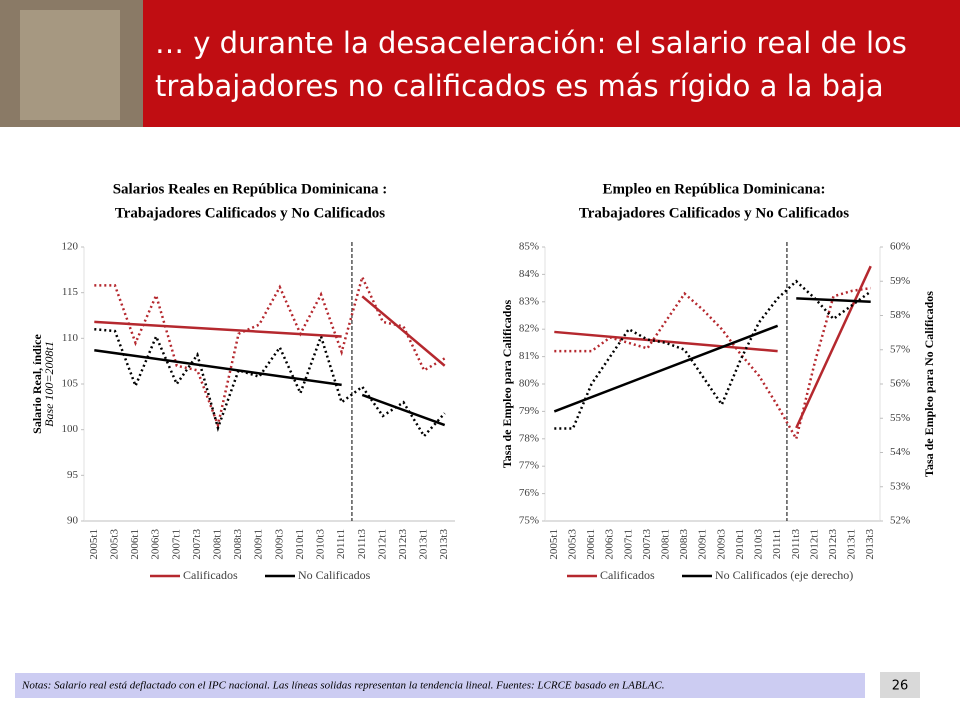  What do you see at coordinates (49, 384) in the screenshot?
I see `y-axis-sublabel: Base 100=2008t1` at bounding box center [49, 384].